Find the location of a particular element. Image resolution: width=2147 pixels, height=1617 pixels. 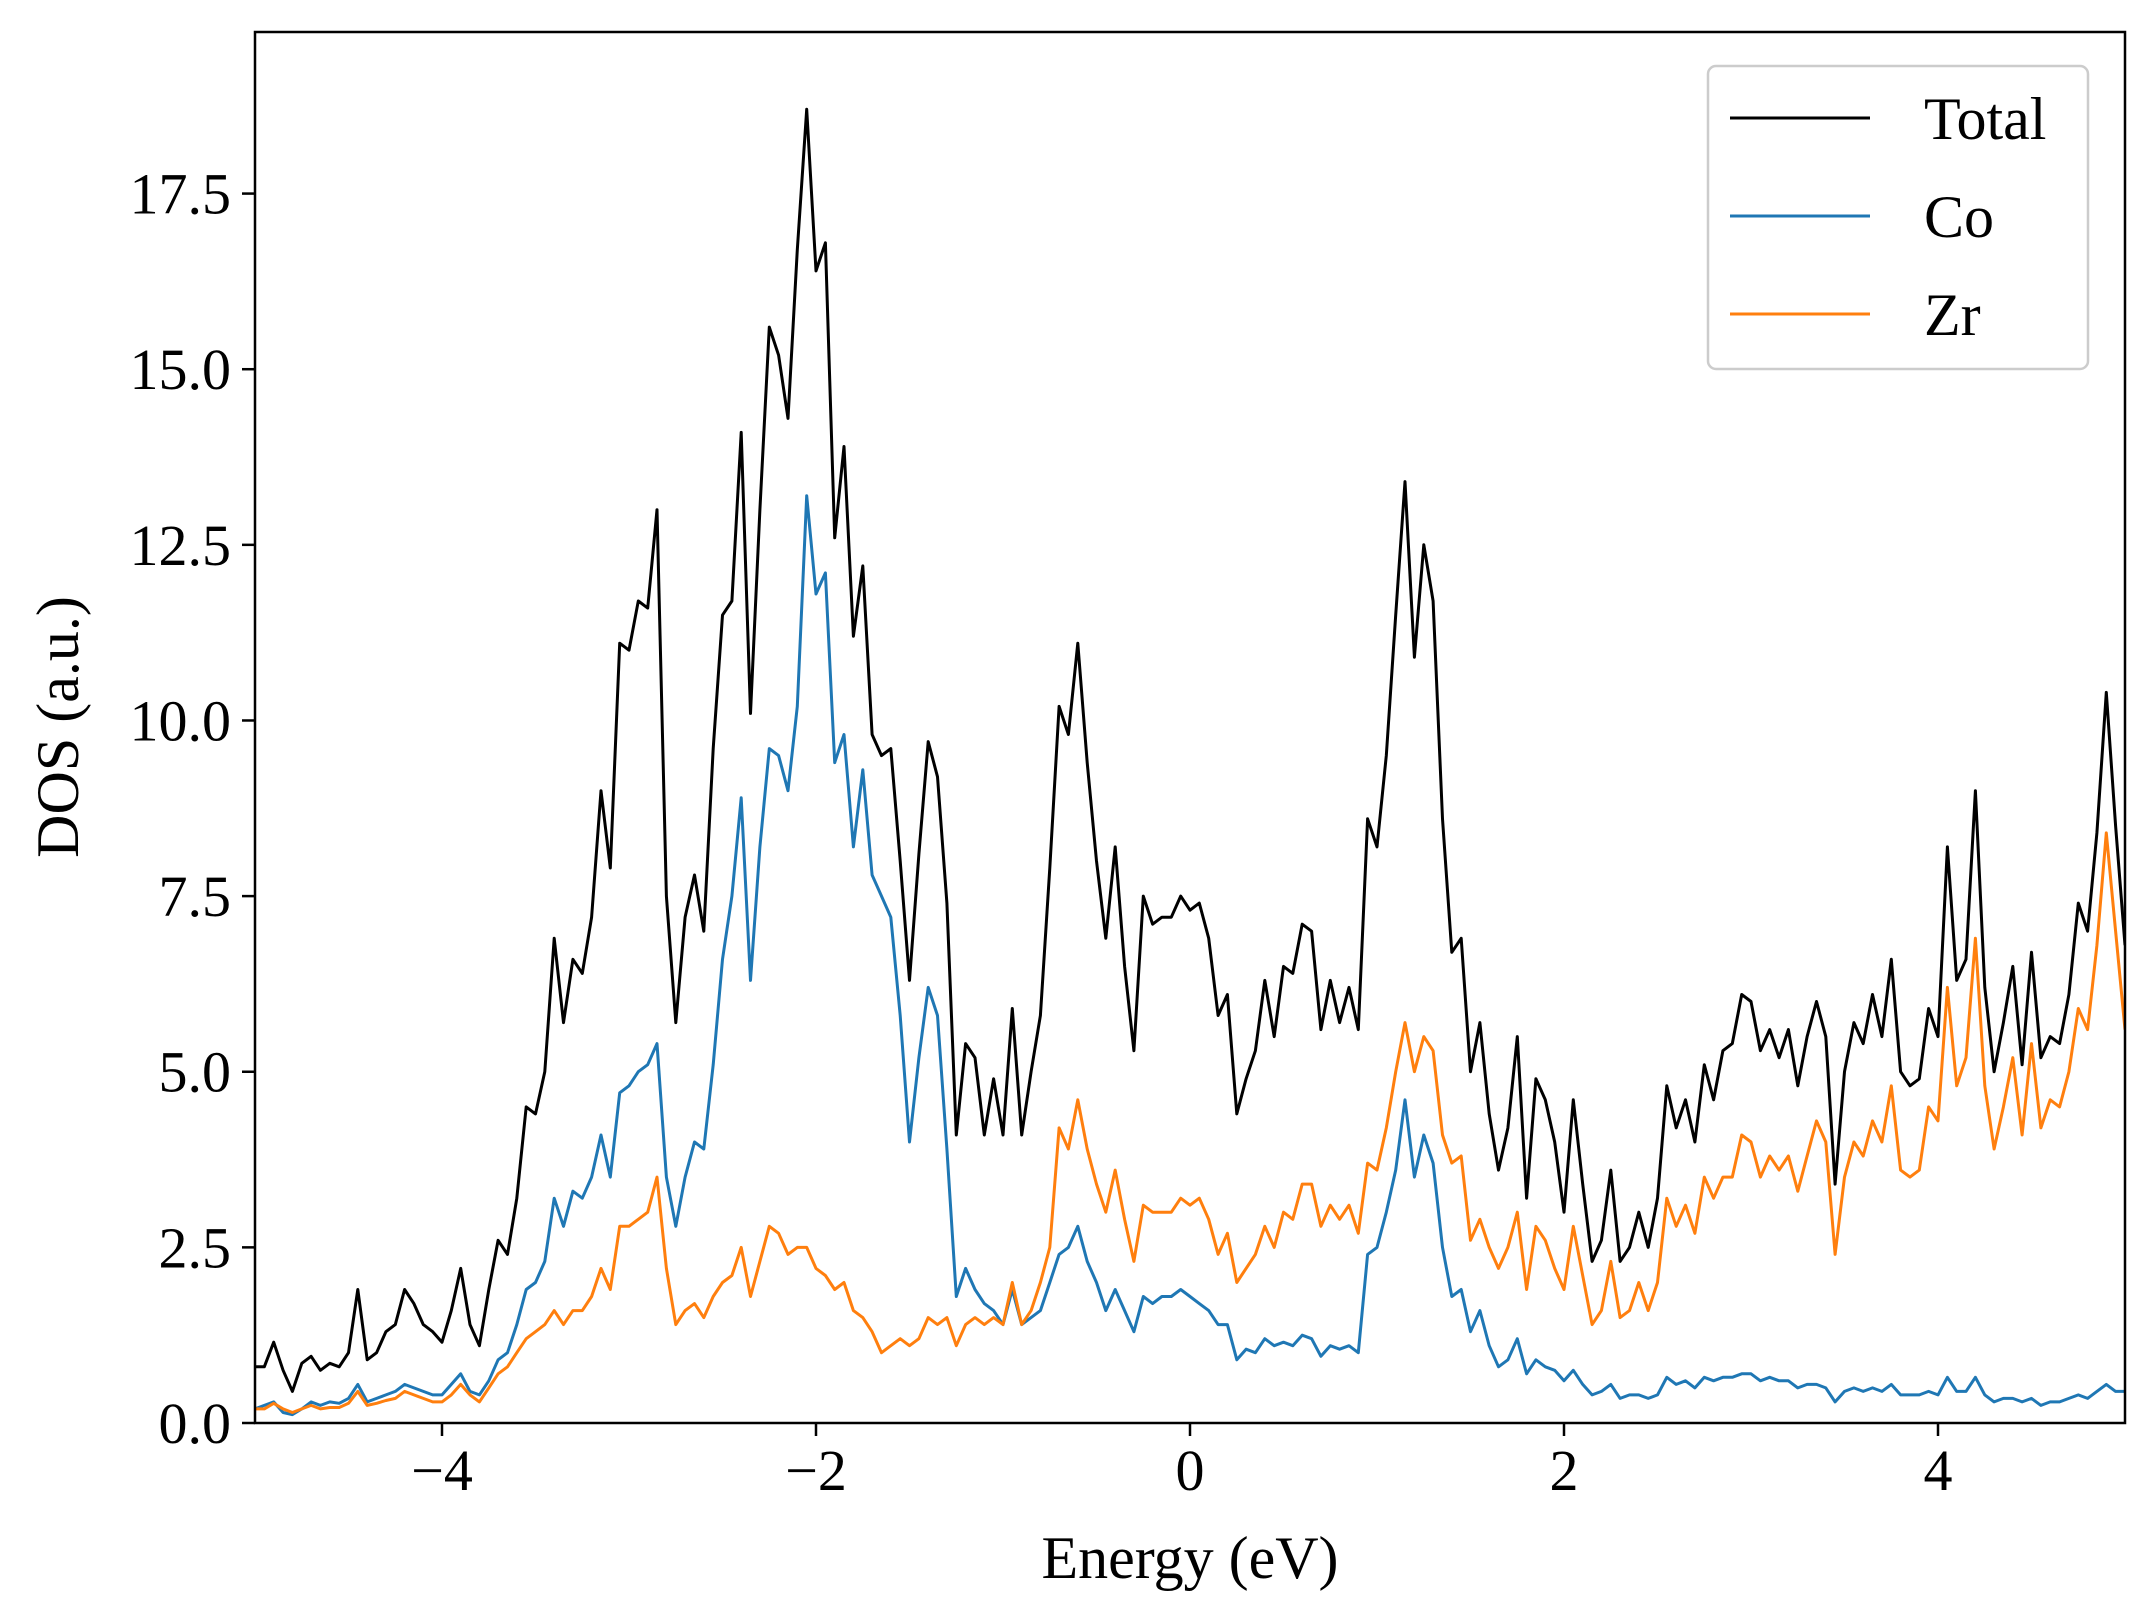

legend: Total Co Zr is located at coordinates (1898, 217).